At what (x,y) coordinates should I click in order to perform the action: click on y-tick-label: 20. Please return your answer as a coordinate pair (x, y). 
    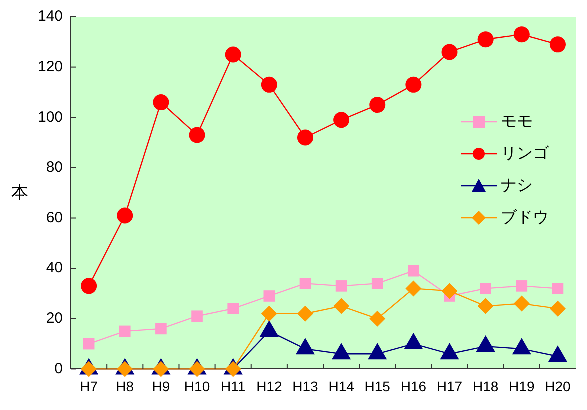
    Looking at the image, I should click on (55, 319).